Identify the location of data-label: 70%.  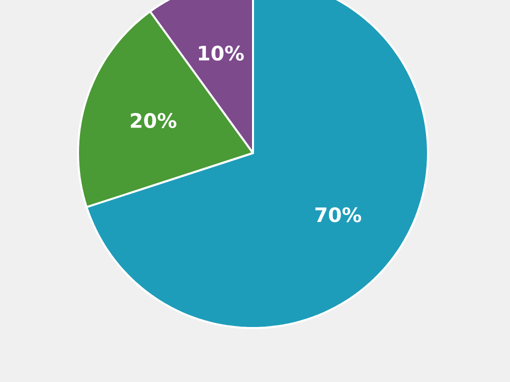
(338, 214).